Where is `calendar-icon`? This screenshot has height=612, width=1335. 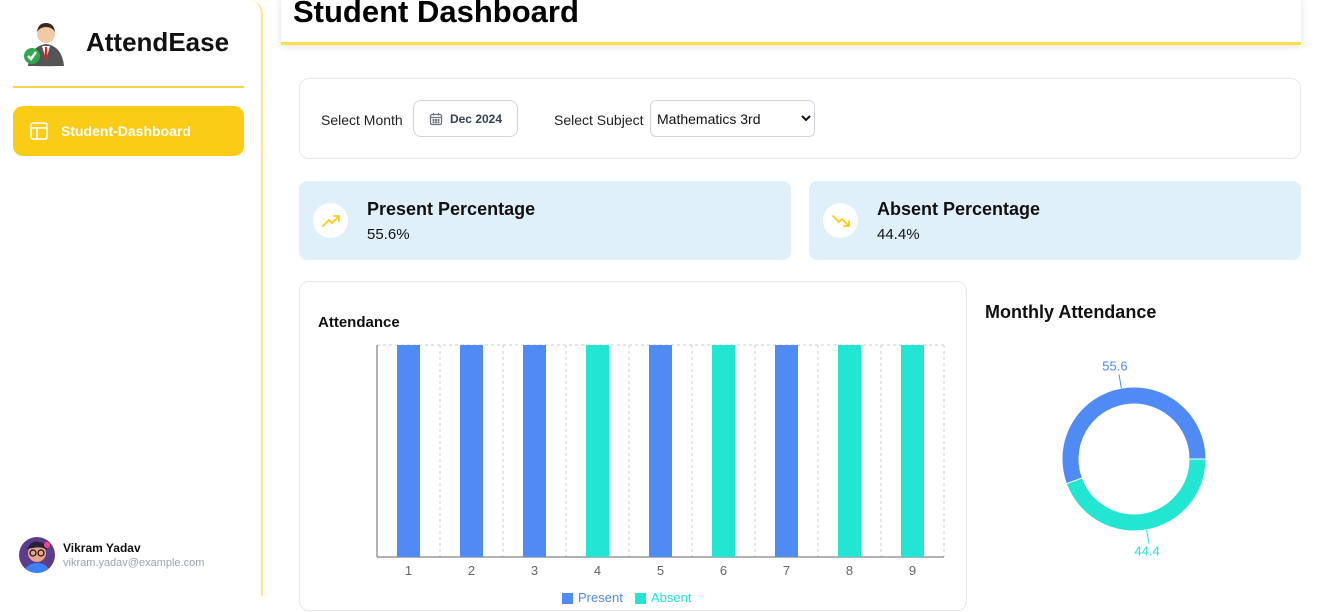 calendar-icon is located at coordinates (436, 118).